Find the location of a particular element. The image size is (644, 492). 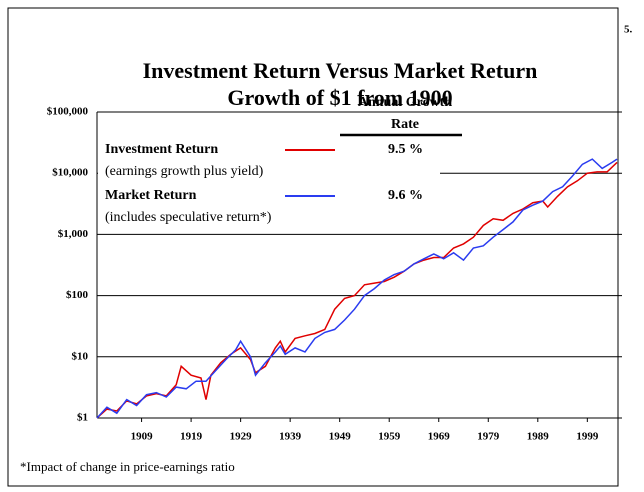

x-tick-label: 1959 is located at coordinates (389, 437).